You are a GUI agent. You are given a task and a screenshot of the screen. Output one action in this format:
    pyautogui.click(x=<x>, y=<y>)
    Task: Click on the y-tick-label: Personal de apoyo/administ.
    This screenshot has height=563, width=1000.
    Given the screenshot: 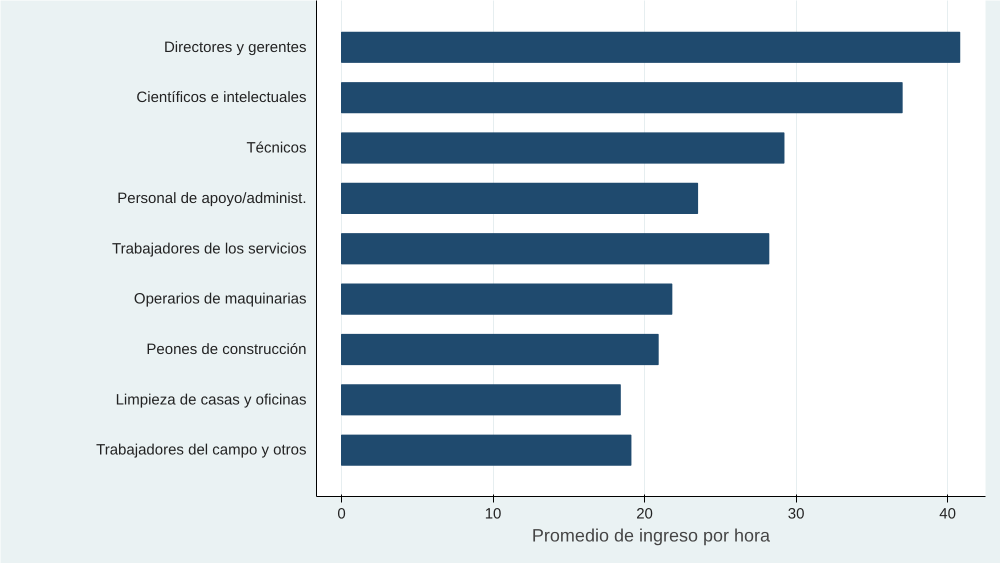 What is the action you would take?
    pyautogui.click(x=211, y=198)
    